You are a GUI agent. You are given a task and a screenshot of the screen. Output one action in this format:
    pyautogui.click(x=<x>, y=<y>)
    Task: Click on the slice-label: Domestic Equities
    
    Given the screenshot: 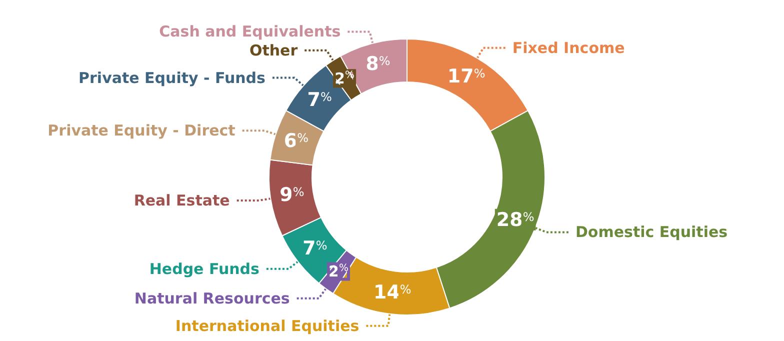 What is the action you would take?
    pyautogui.click(x=651, y=232)
    